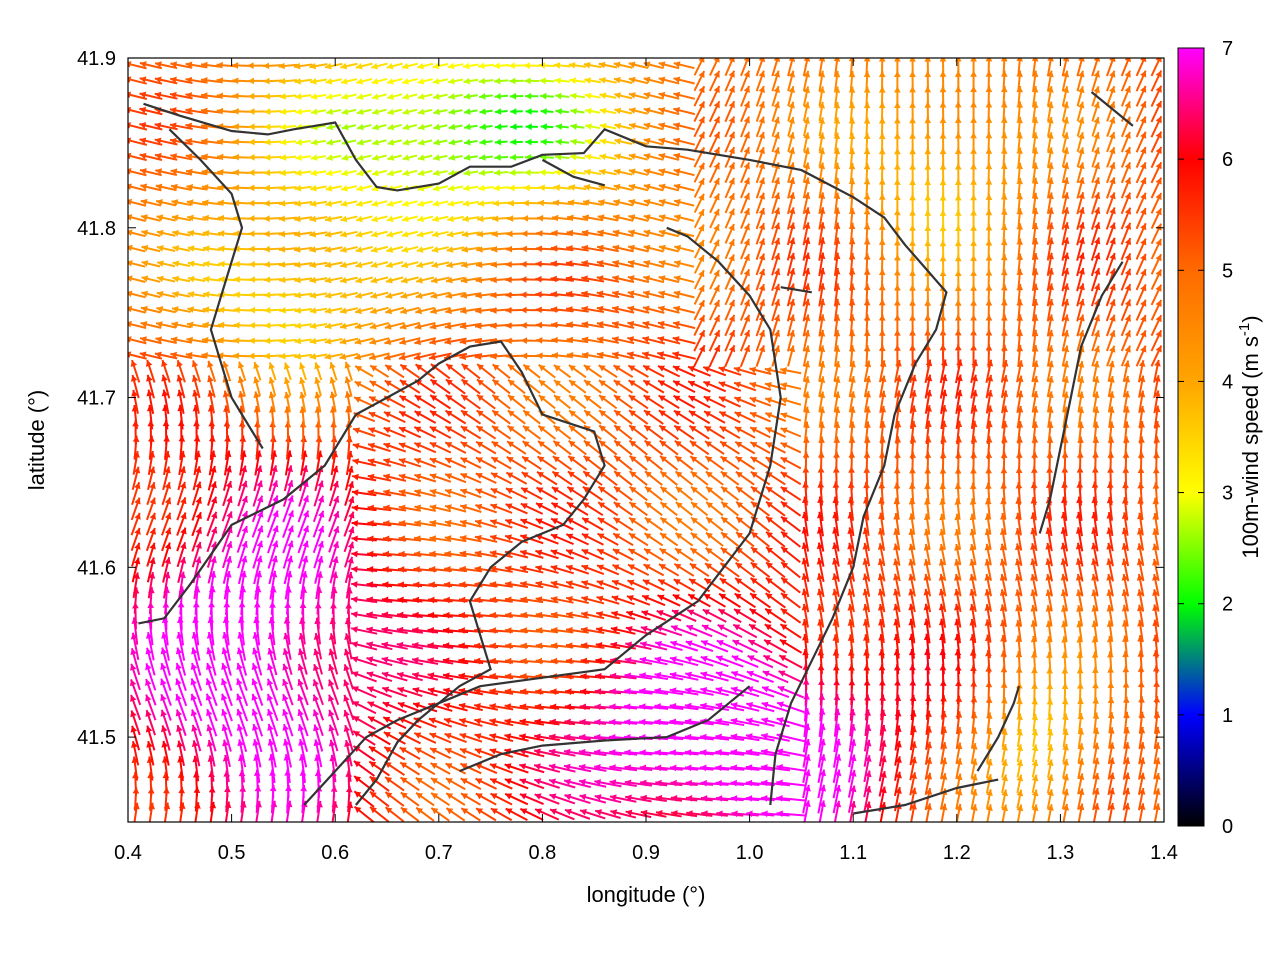  Describe the element at coordinates (96, 229) in the screenshot. I see `y-tick-label: 41.8` at that location.